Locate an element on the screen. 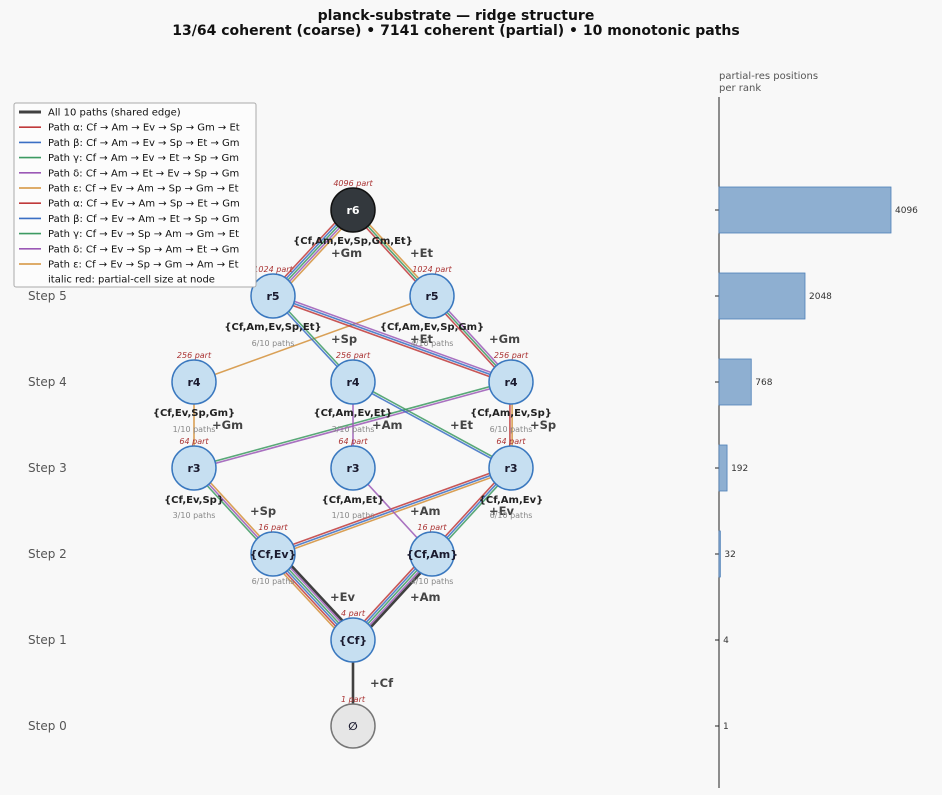 The image size is (942, 795). legend-label: italic red: partial-cell size at node is located at coordinates (131, 280).